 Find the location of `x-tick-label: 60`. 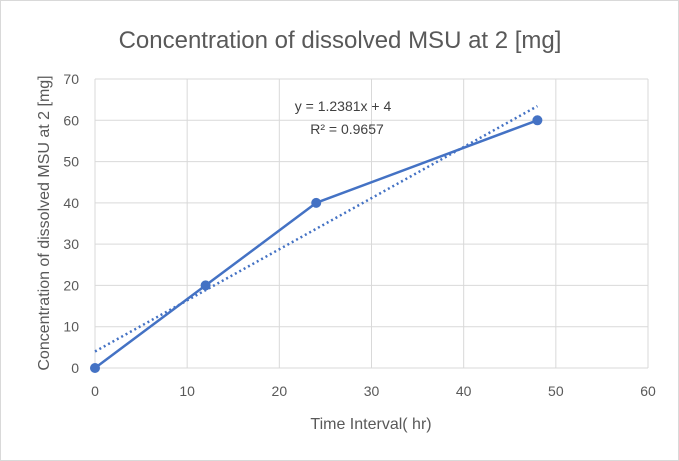

x-tick-label: 60 is located at coordinates (648, 391).